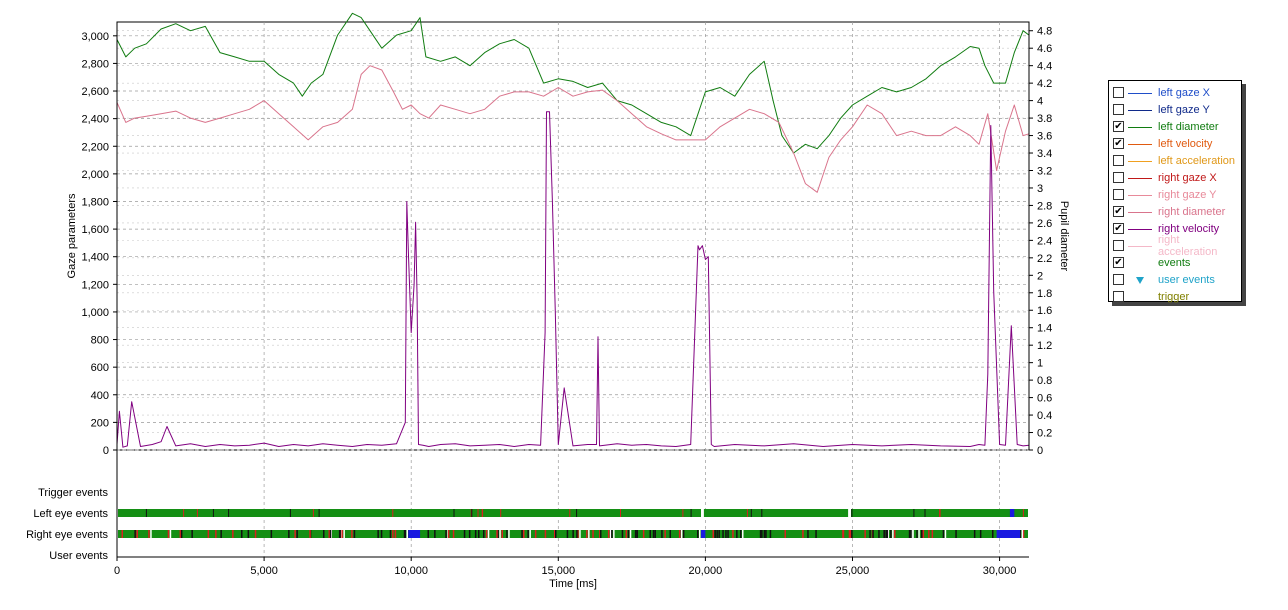 The width and height of the screenshot is (1288, 610). Describe the element at coordinates (100, 396) in the screenshot. I see `y-left-tick-label-2: 400` at that location.